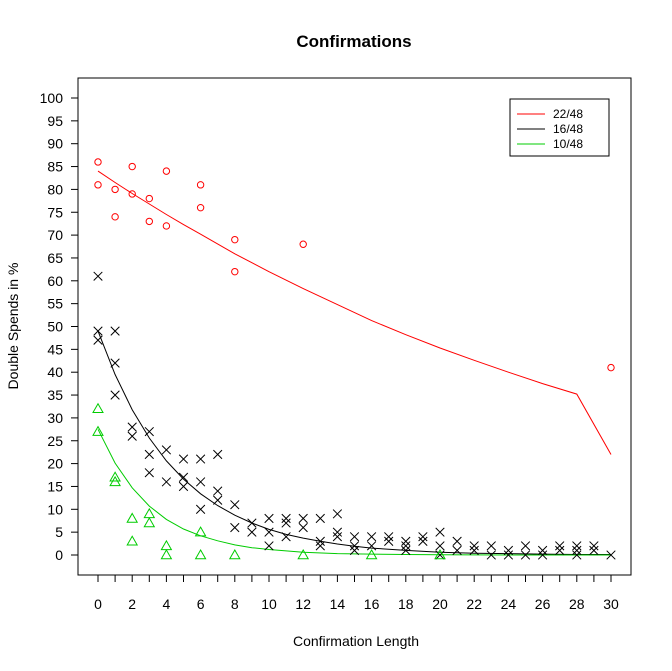  What do you see at coordinates (372, 604) in the screenshot?
I see `x-tick-label: 16` at bounding box center [372, 604].